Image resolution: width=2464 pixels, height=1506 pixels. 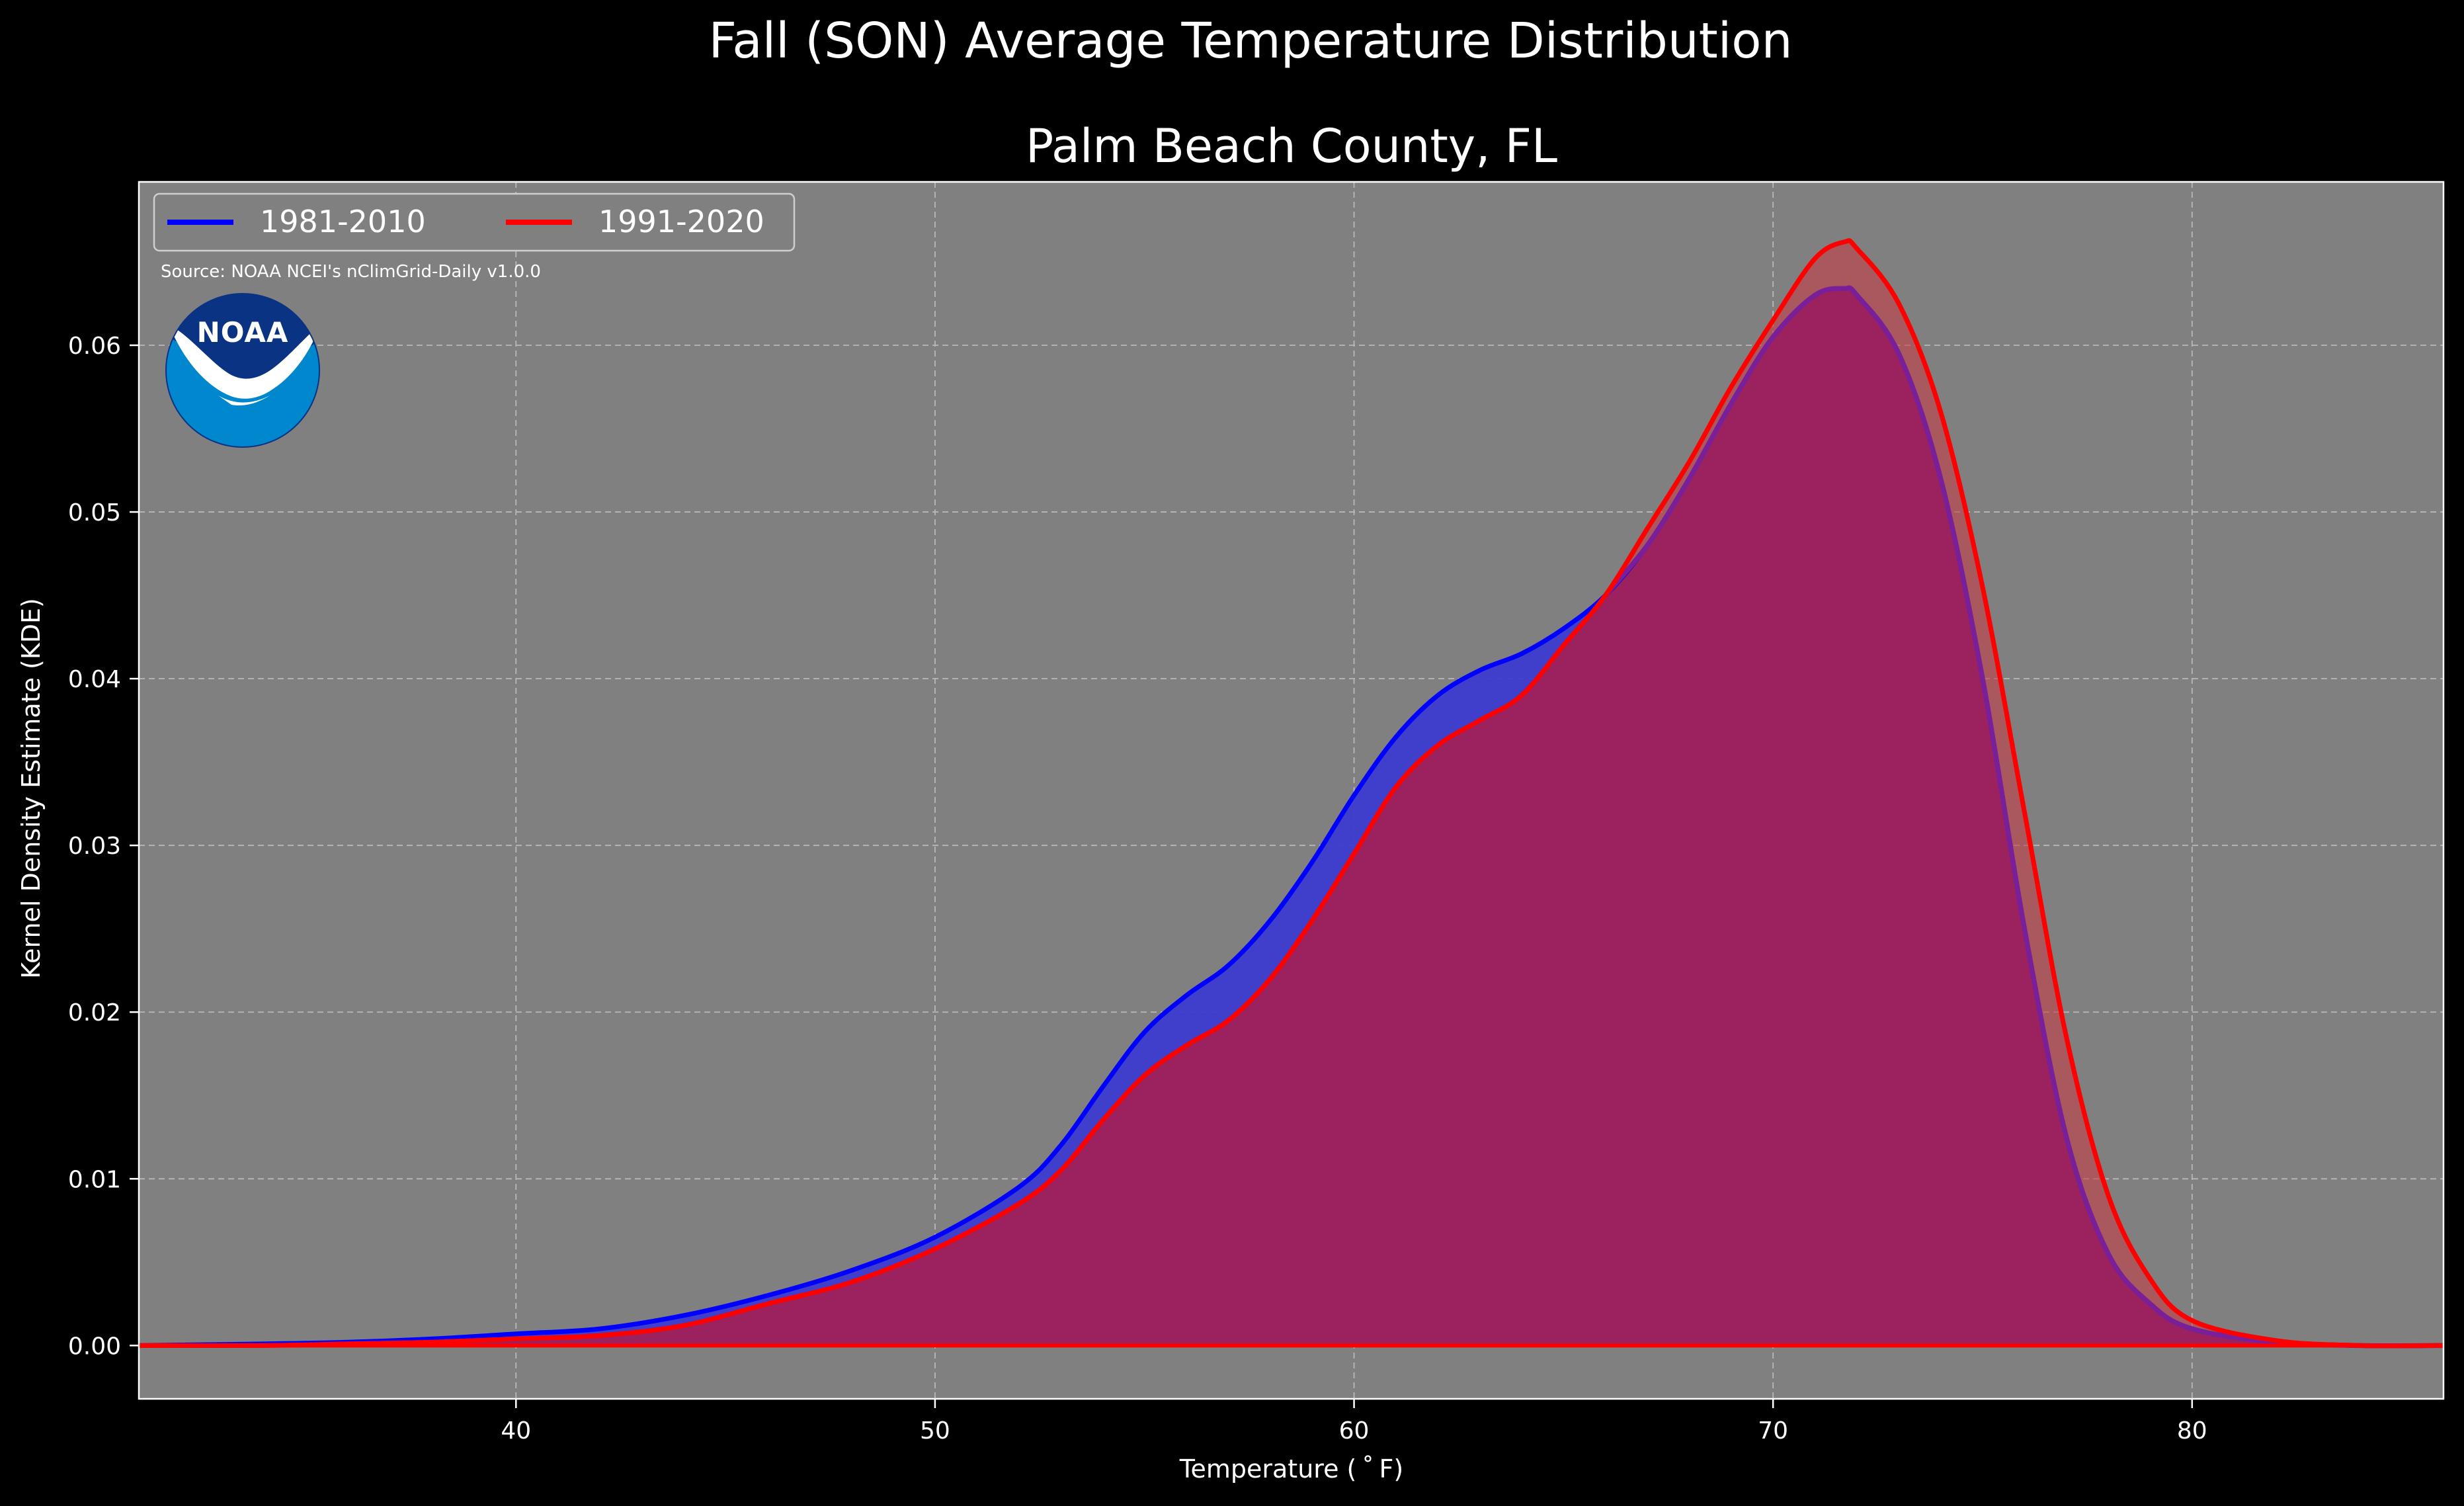 What do you see at coordinates (95, 679) in the screenshot?
I see `y-tick-label: 0.04` at bounding box center [95, 679].